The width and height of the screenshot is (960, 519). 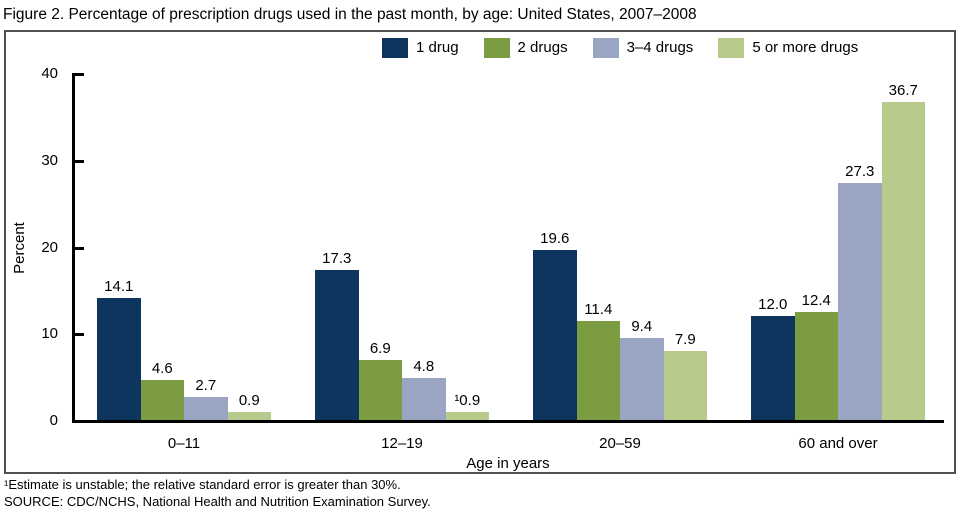 What do you see at coordinates (249, 401) in the screenshot?
I see `bar-value-label: 0.9` at bounding box center [249, 401].